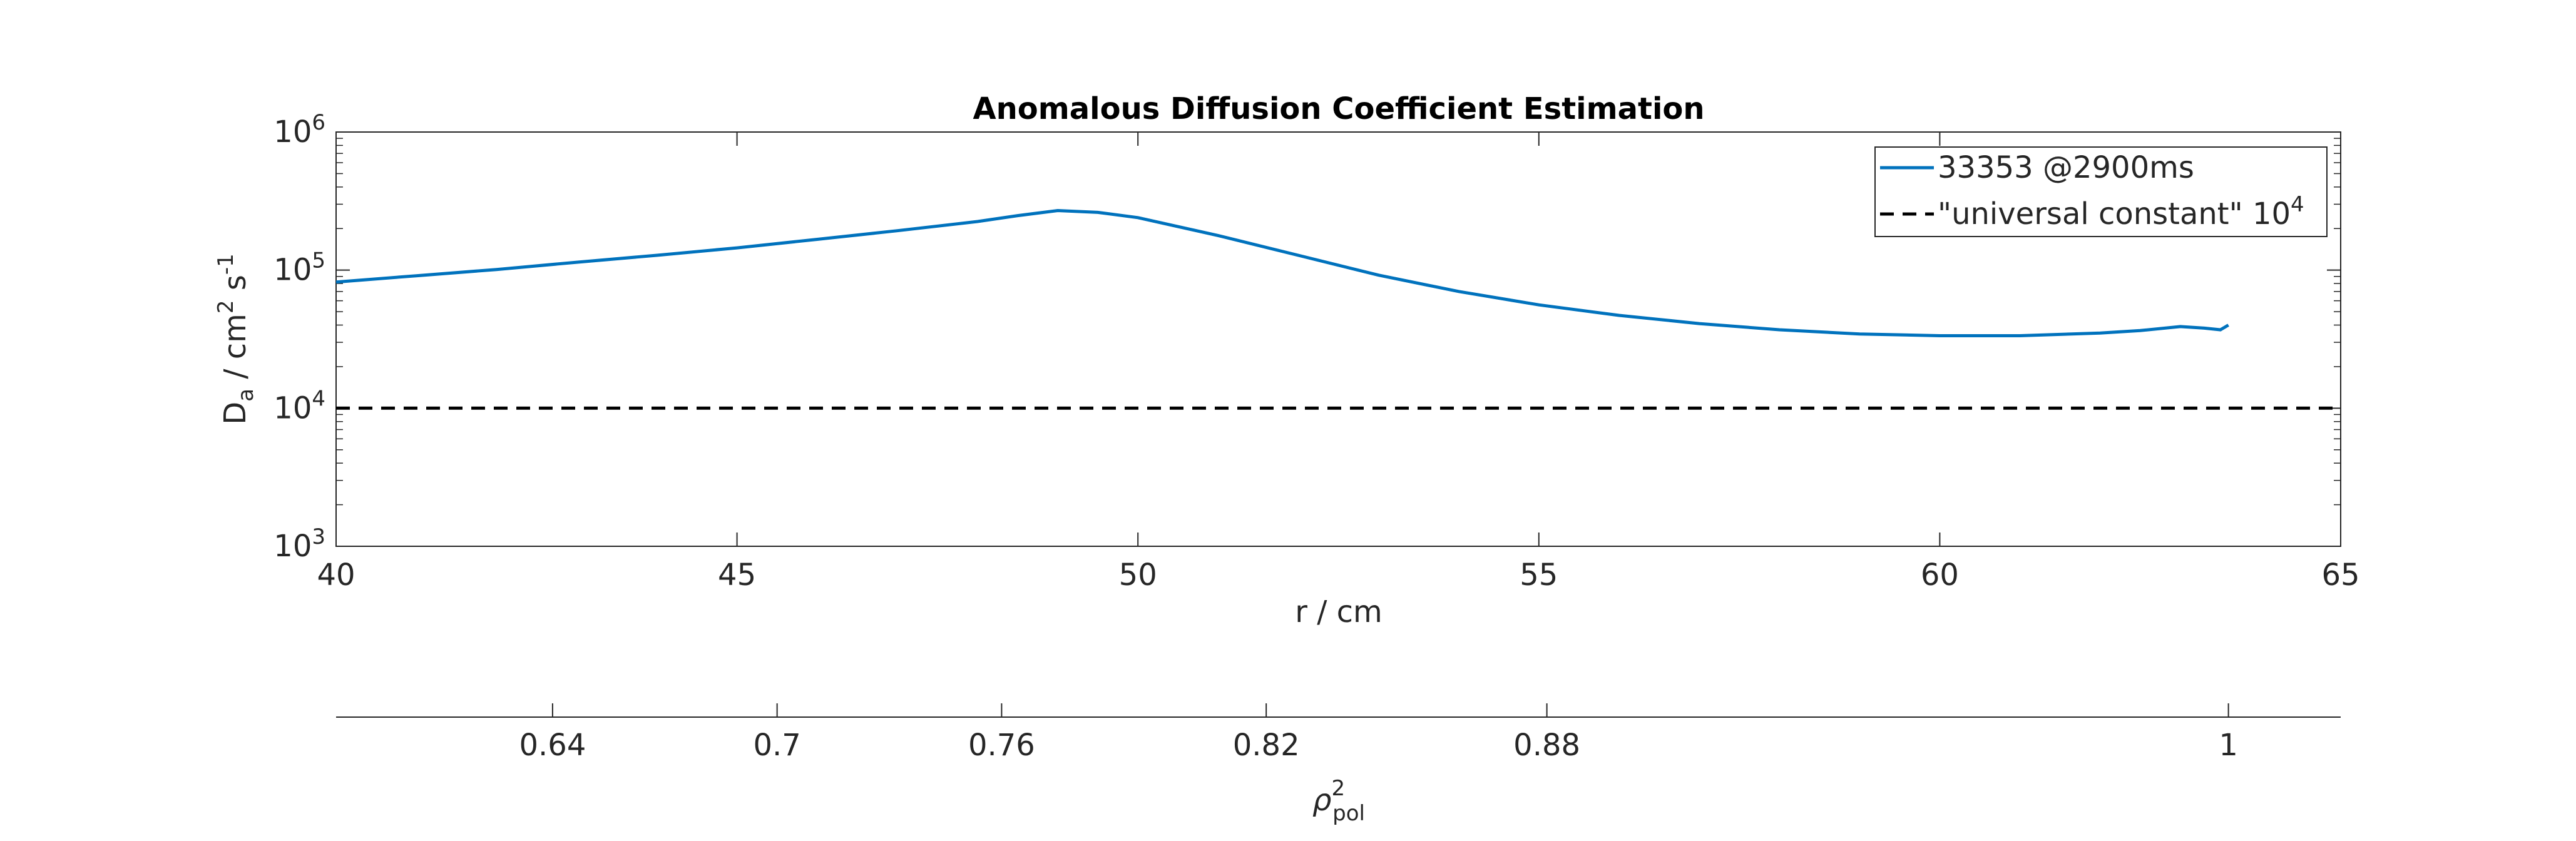  What do you see at coordinates (552, 746) in the screenshot?
I see `secondary-tick-label: 0.64` at bounding box center [552, 746].